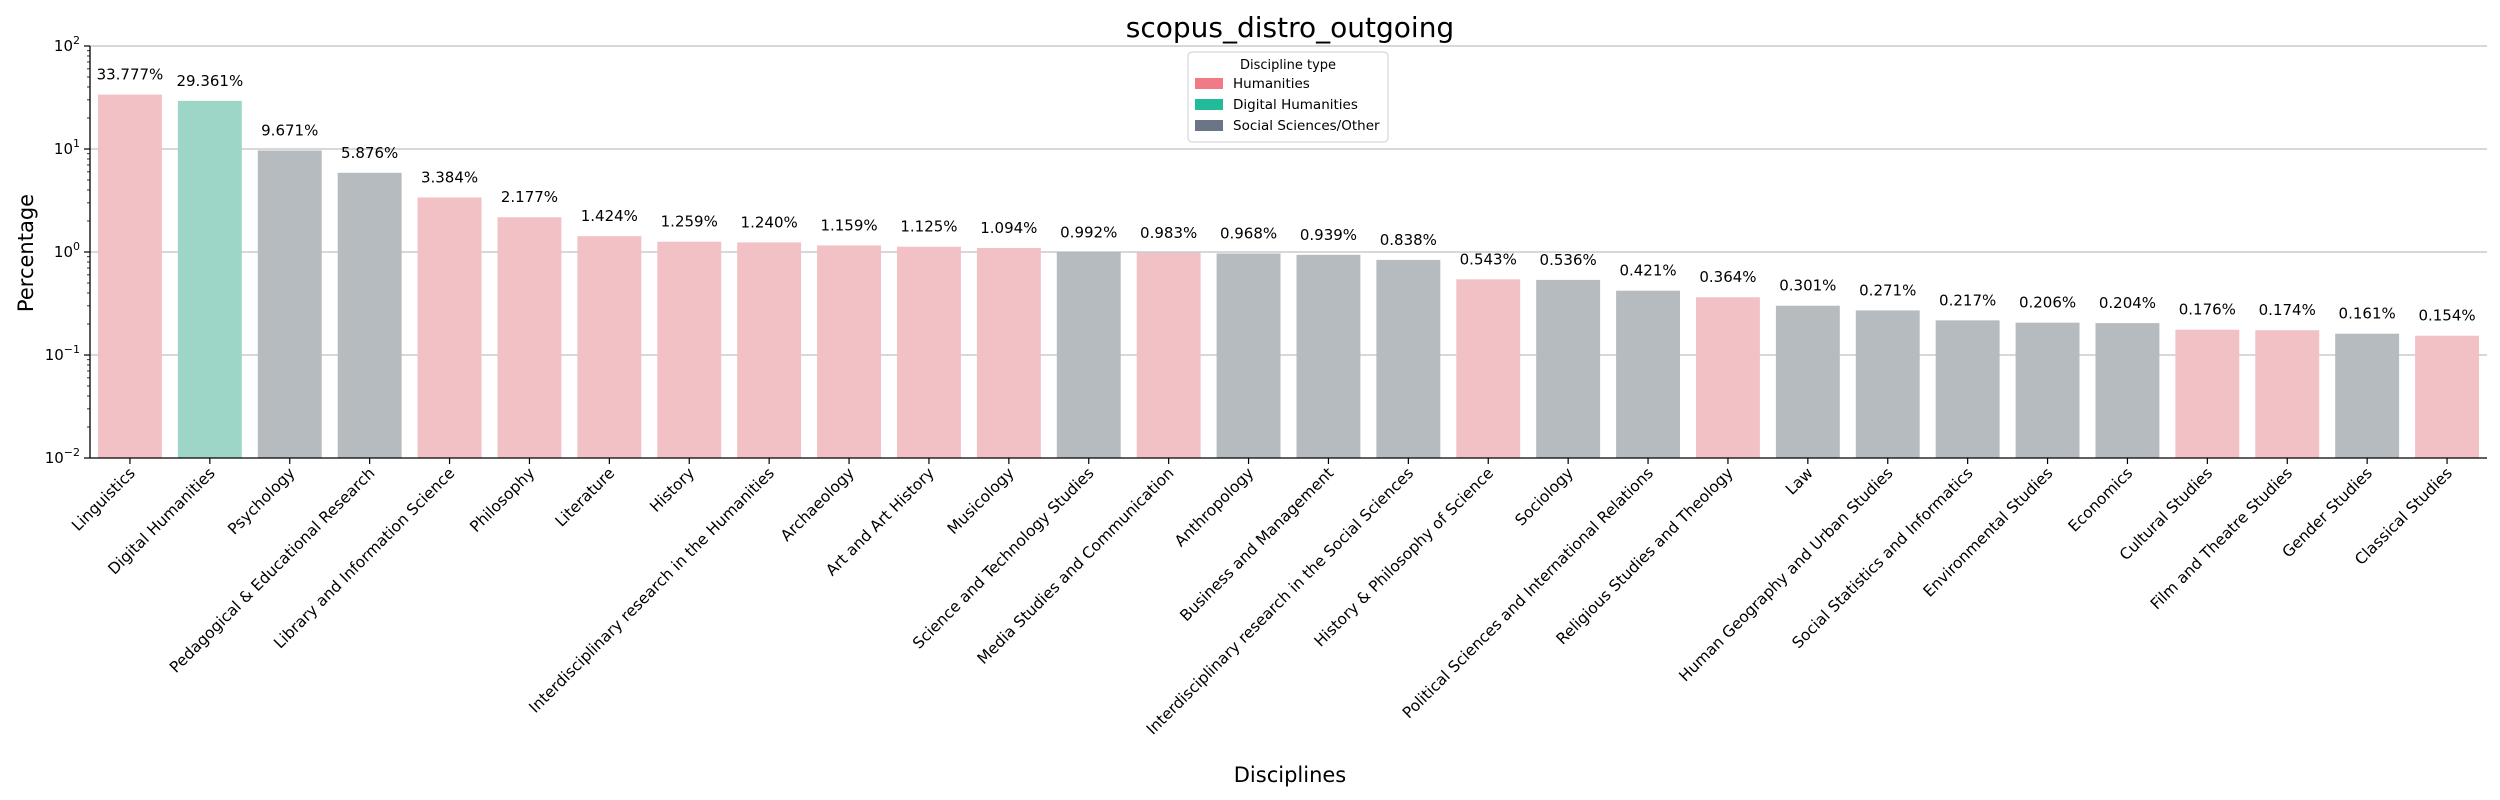  What do you see at coordinates (2207, 310) in the screenshot?
I see `data-label: 0.176%` at bounding box center [2207, 310].